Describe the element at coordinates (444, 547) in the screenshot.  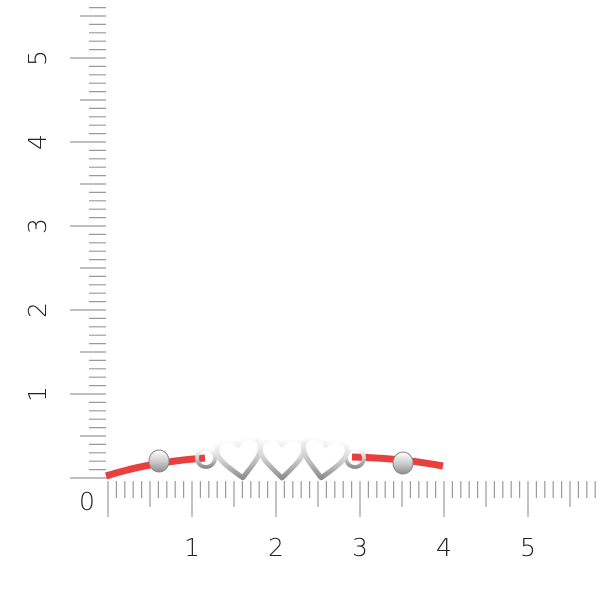
I see `x-label-4: 4` at that location.